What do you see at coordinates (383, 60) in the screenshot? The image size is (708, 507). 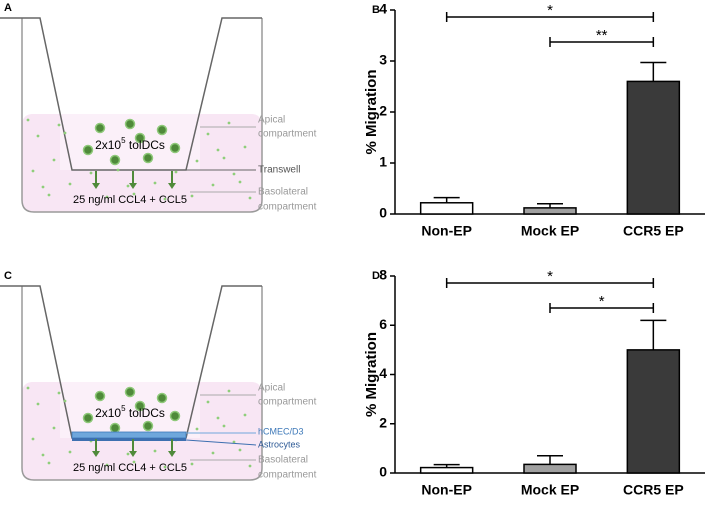 I see `y-tick-label: 3` at bounding box center [383, 60].